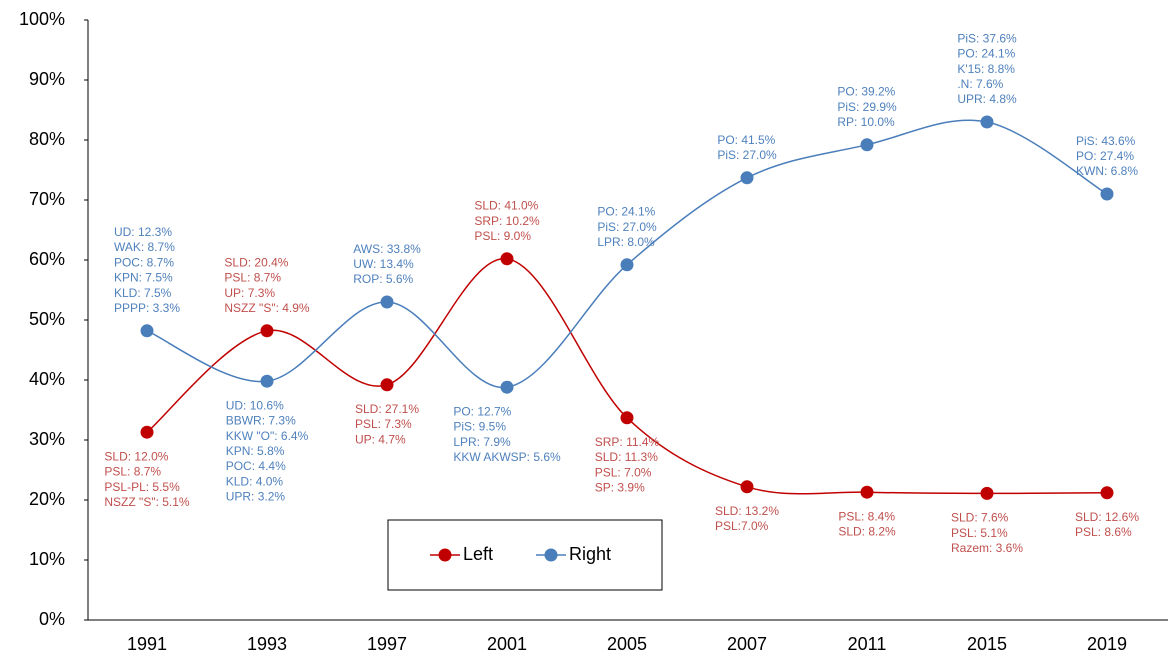 This screenshot has height=667, width=1168. What do you see at coordinates (255, 451) in the screenshot?
I see `annotation: KPN: 5.8%` at bounding box center [255, 451].